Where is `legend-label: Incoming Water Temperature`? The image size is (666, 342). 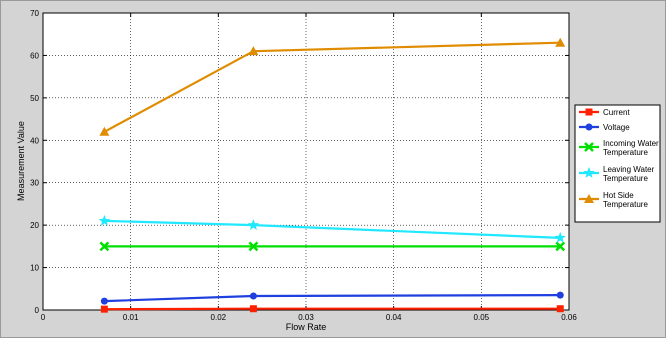 legend-label: Incoming Water Temperature is located at coordinates (631, 148).